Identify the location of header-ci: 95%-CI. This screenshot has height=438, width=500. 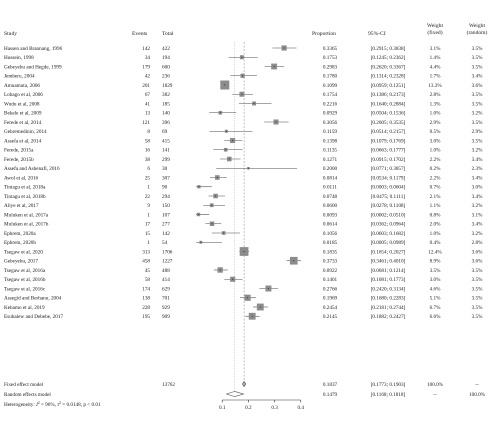
(377, 34).